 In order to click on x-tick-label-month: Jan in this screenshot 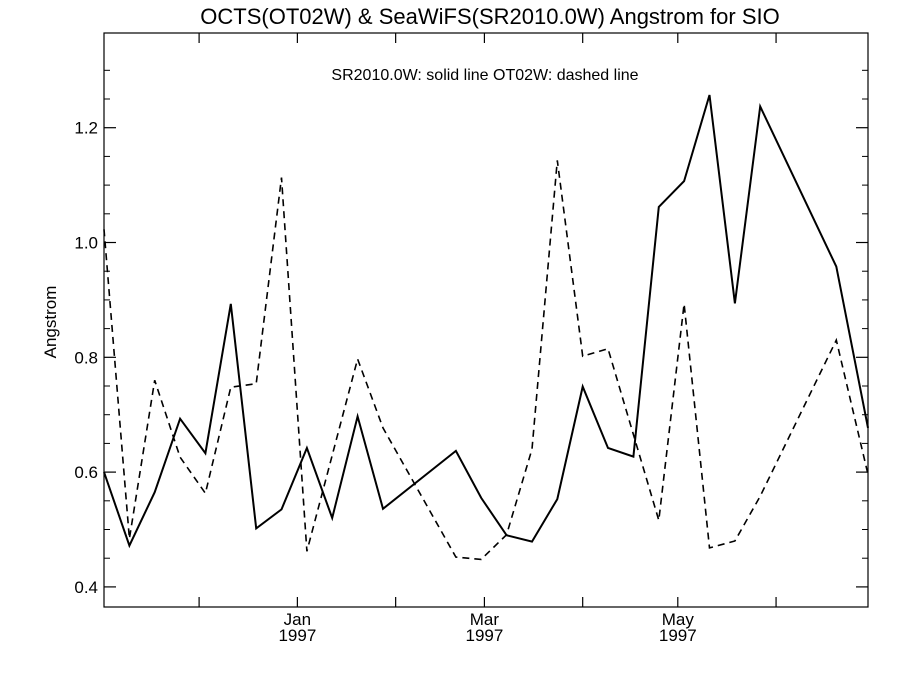, I will do `click(297, 619)`.